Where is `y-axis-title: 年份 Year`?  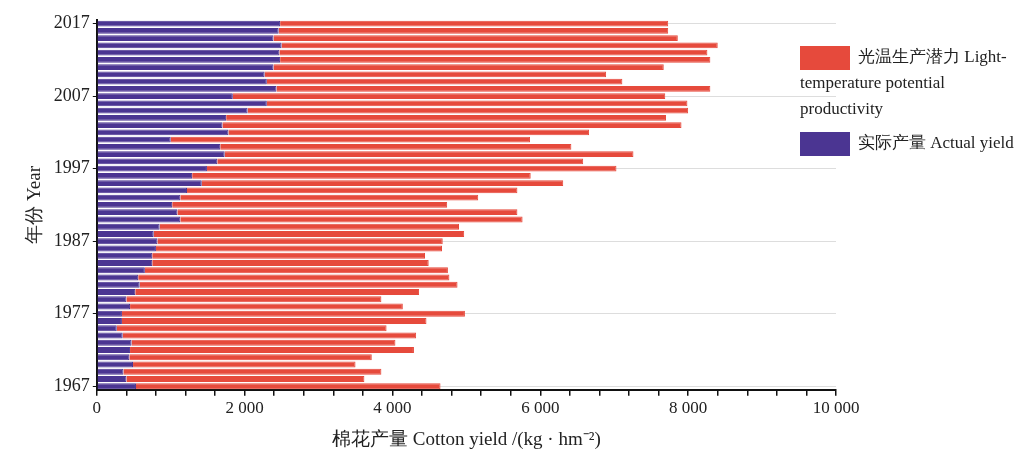 y-axis-title: 年份 Year is located at coordinates (34, 204).